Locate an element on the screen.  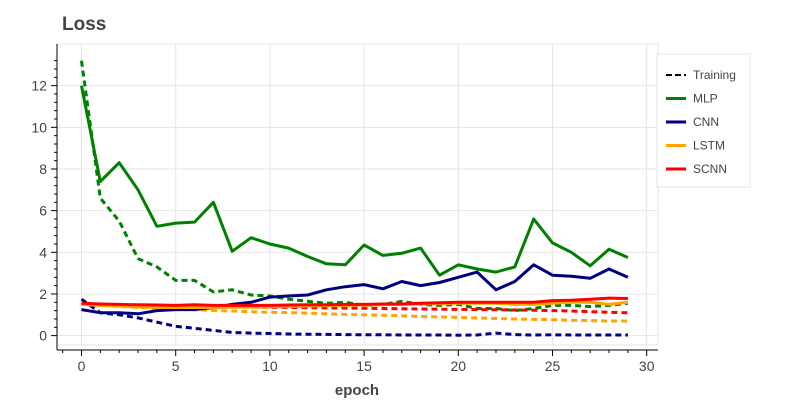
series-line-cnn-validation is located at coordinates (355, 289).